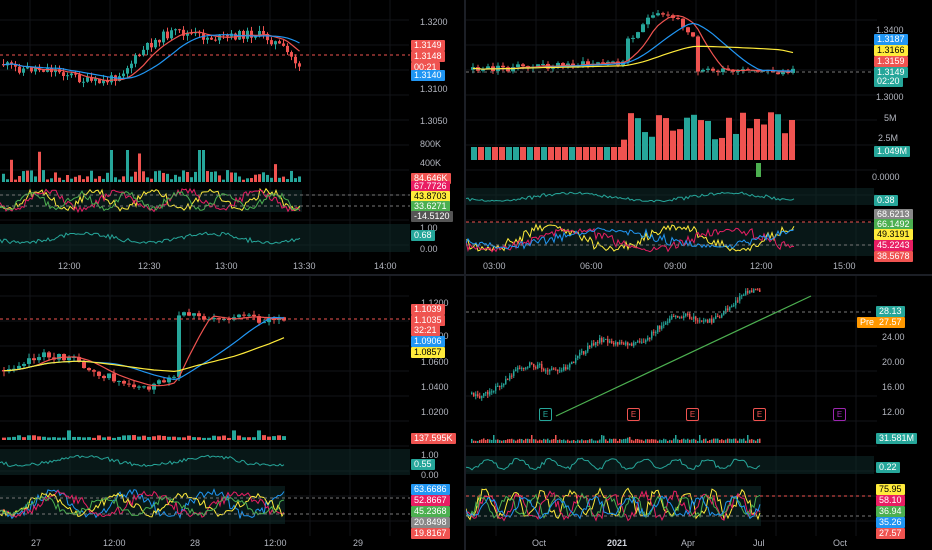 The image size is (932, 550). Describe the element at coordinates (888, 81) in the screenshot. I see `countdown-tag: 02:20` at that location.